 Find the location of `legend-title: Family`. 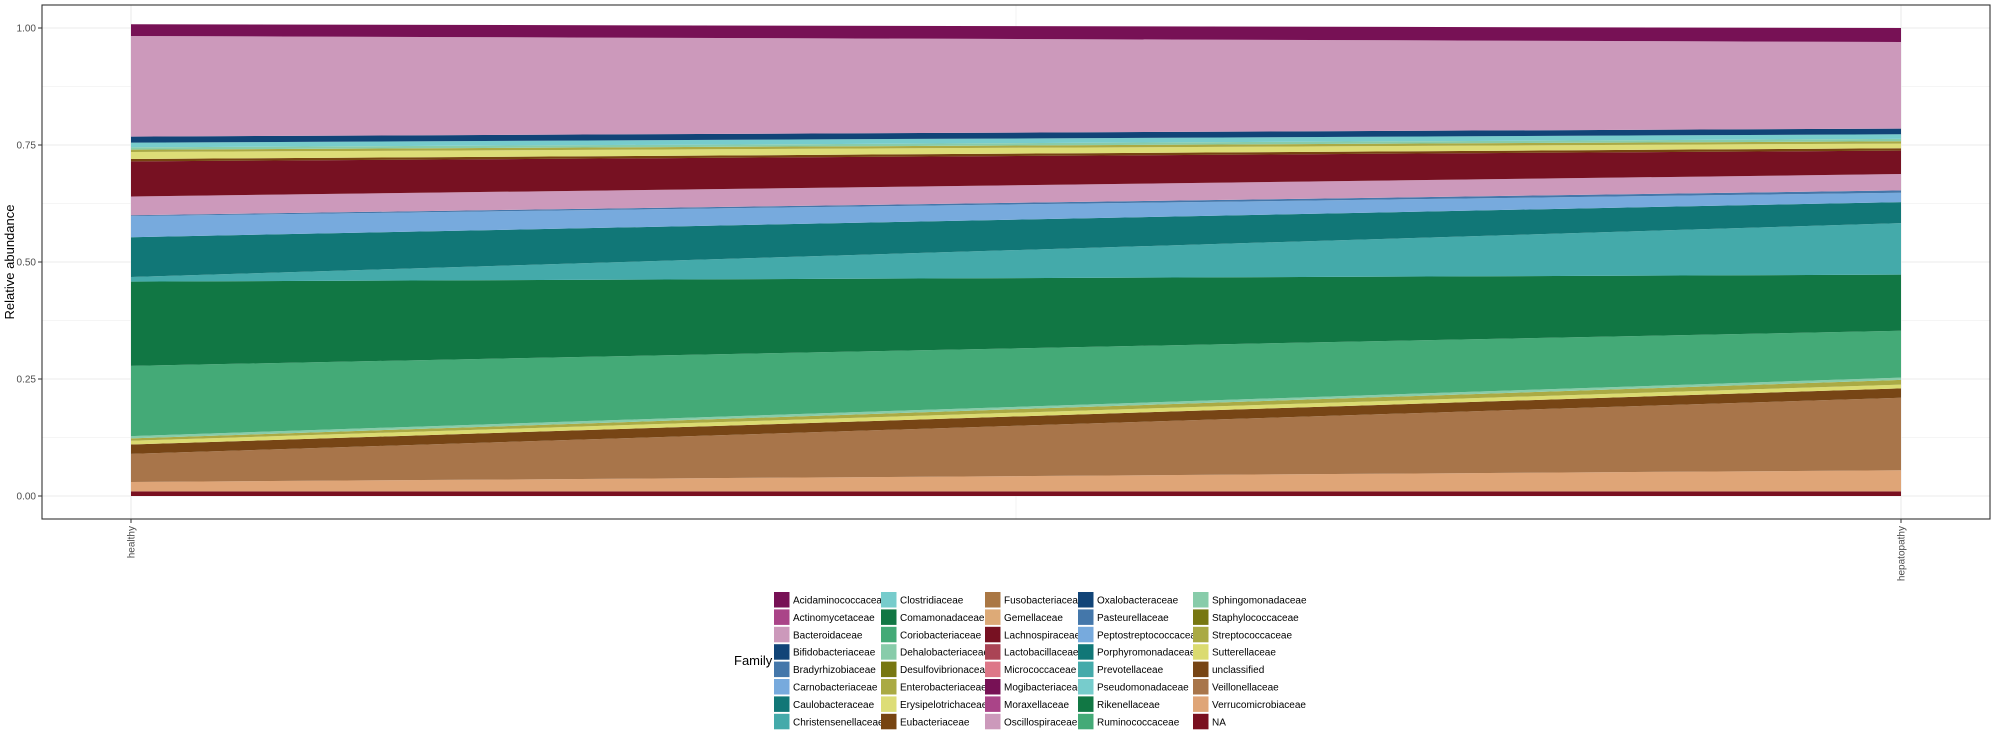

legend-title: Family is located at coordinates (753, 660).